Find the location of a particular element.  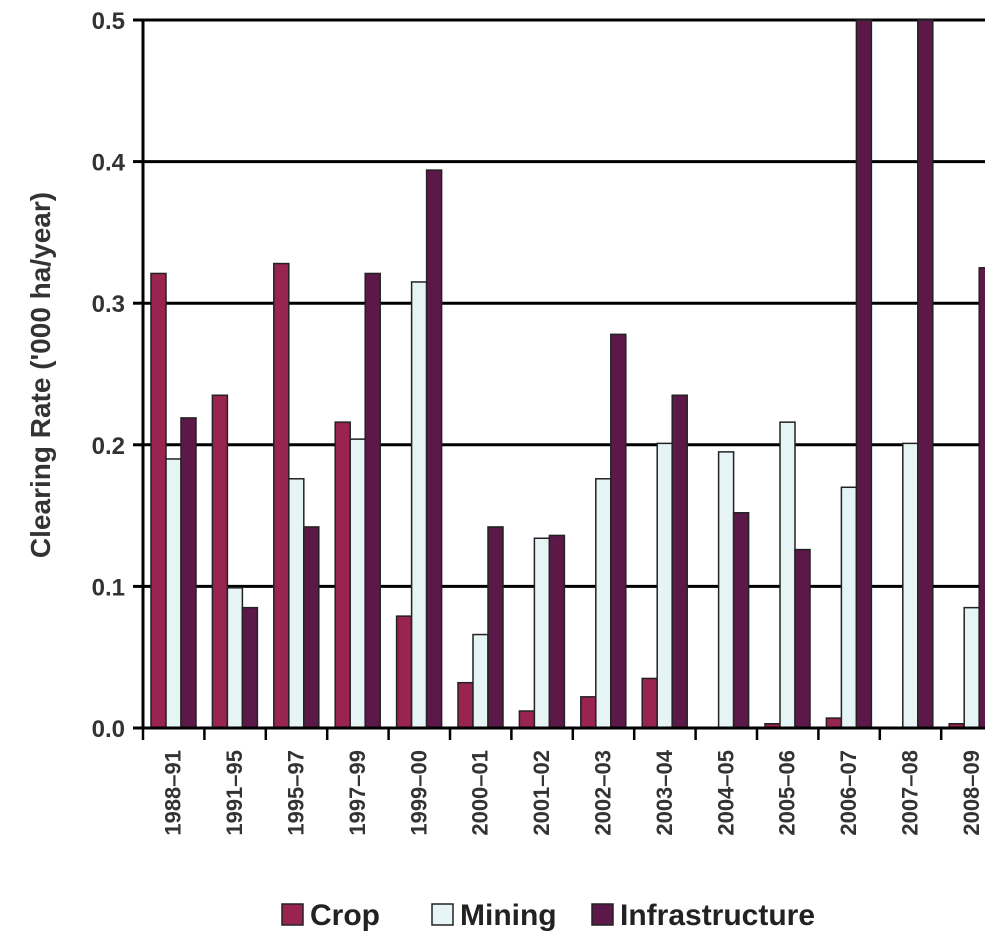

x-tick-label: 2007–08 is located at coordinates (910, 793).